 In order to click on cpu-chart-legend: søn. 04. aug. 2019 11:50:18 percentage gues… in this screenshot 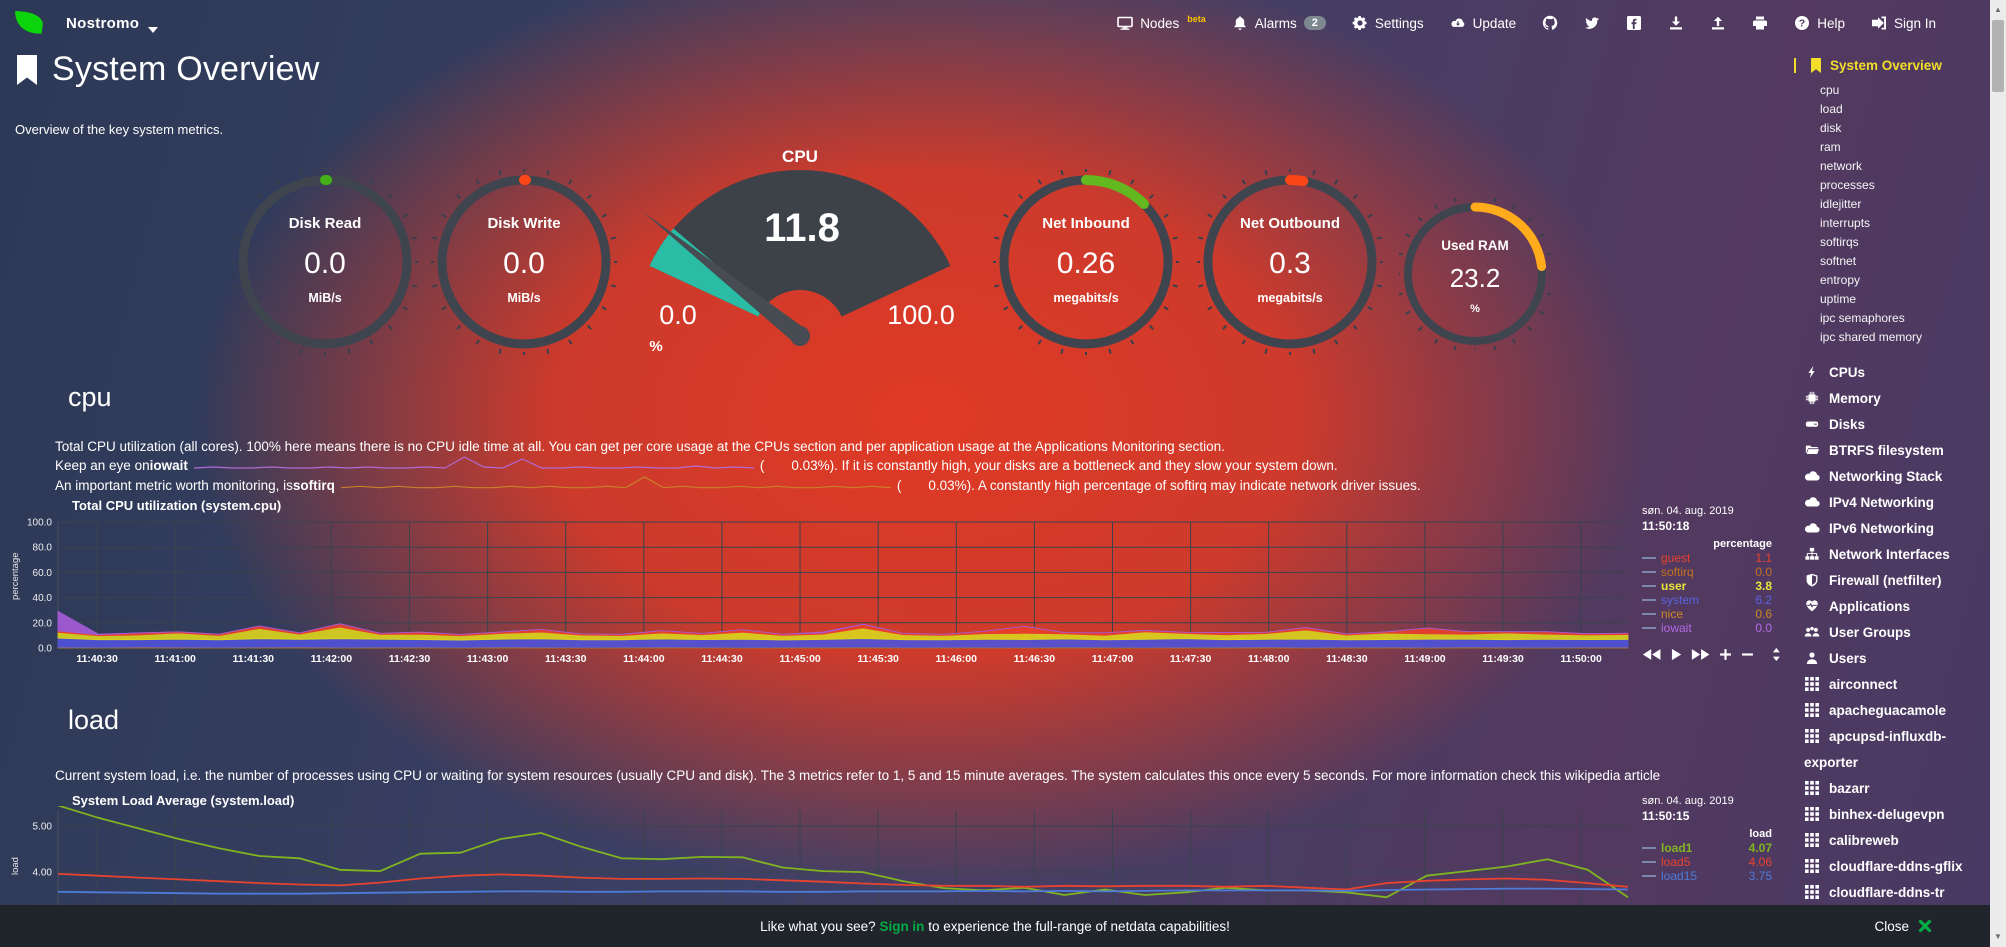, I will do `click(1711, 583)`.